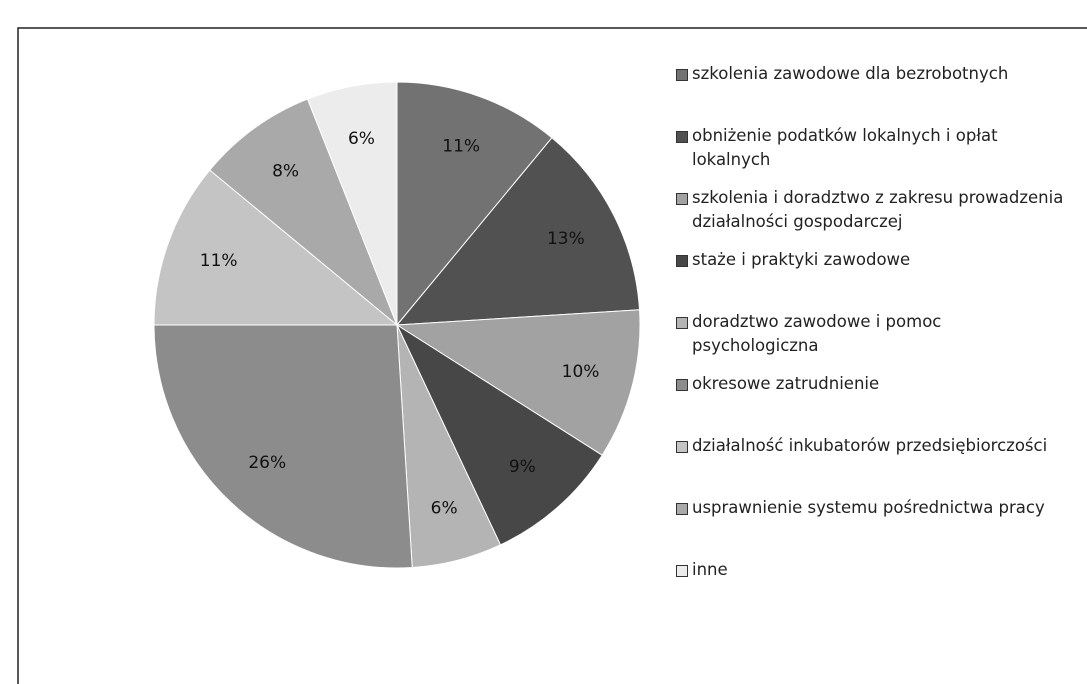  I want to click on legend-label: okresowe zatrudnienie, so click(786, 383).